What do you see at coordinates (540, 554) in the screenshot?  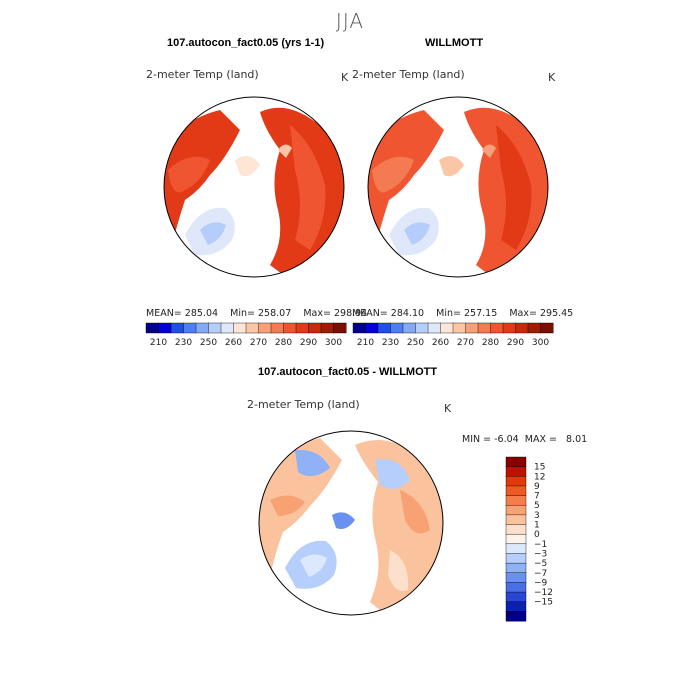 I see `colorbar-tick-label: −3` at bounding box center [540, 554].